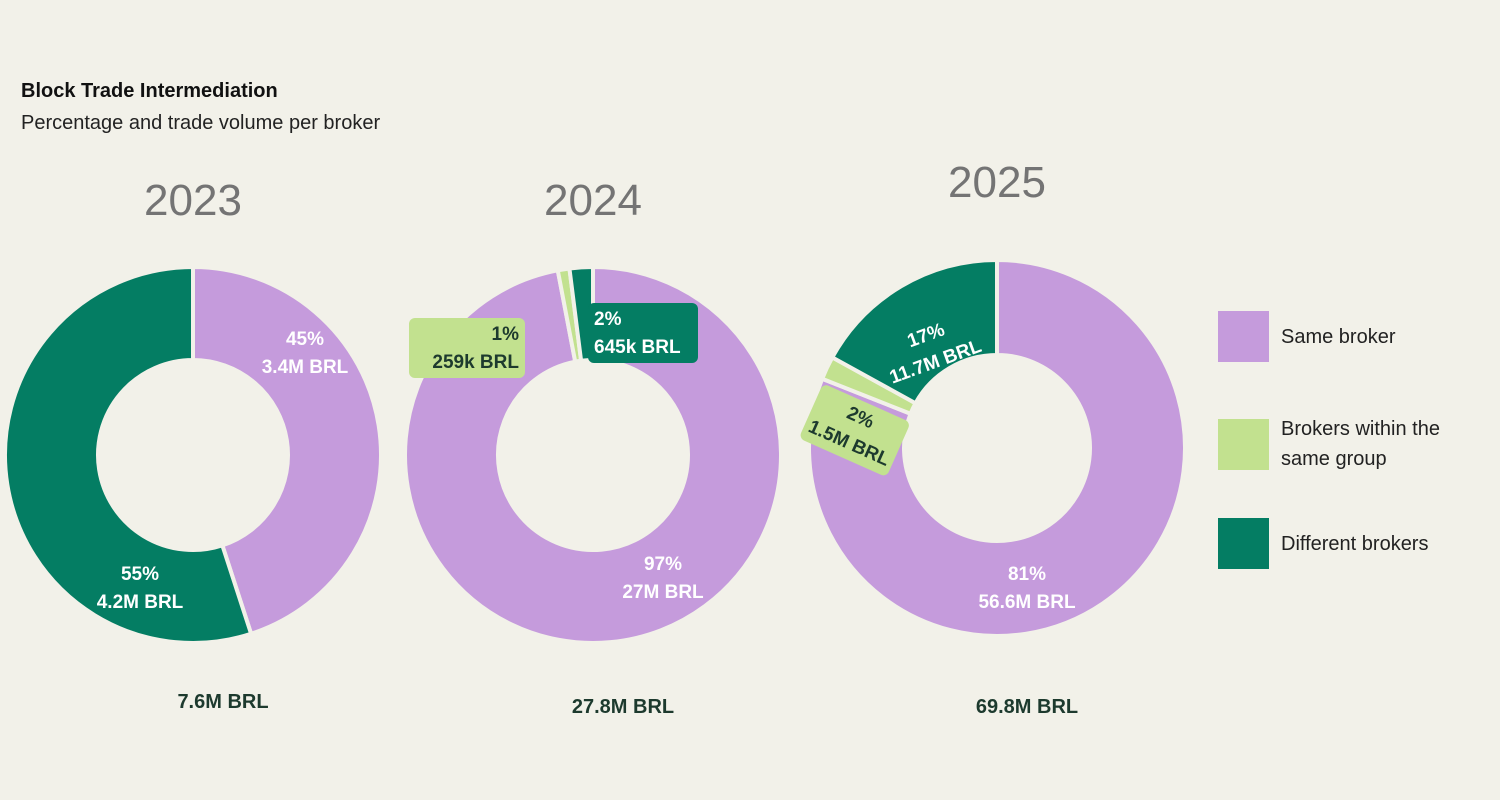 The width and height of the screenshot is (1500, 800). What do you see at coordinates (1027, 574) in the screenshot?
I see `slice-percent-label: 81%` at bounding box center [1027, 574].